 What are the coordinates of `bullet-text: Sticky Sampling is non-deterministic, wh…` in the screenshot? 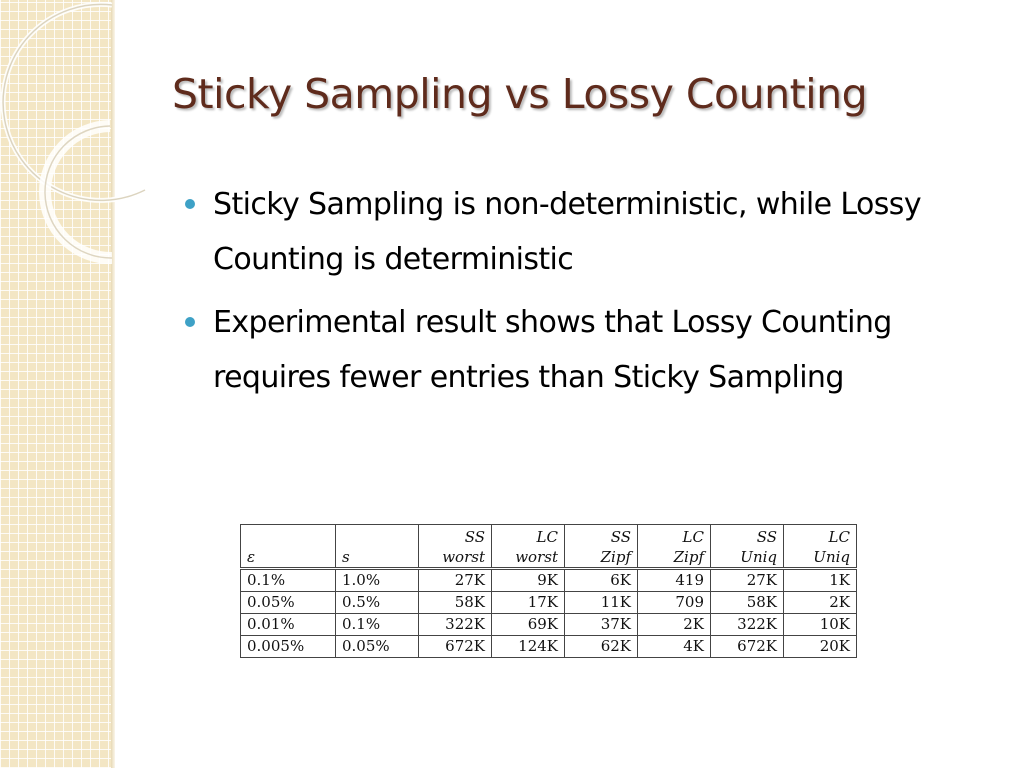 It's located at (567, 232).